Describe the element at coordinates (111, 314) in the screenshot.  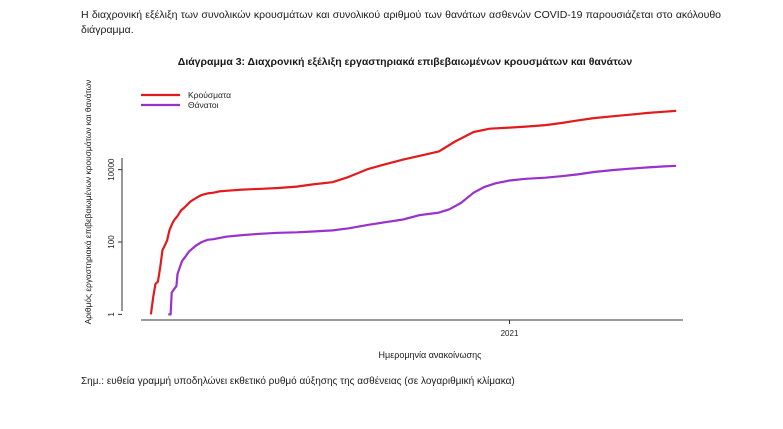
I see `y-tick-label: 1` at that location.